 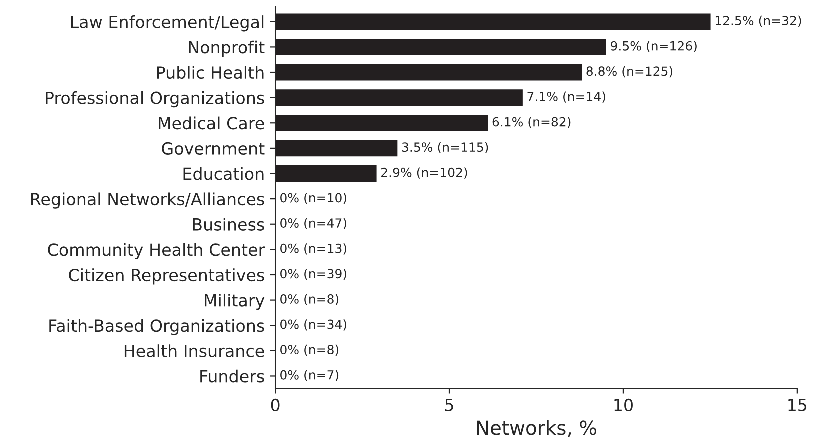 I want to click on y-tick-label: Military, so click(x=235, y=302).